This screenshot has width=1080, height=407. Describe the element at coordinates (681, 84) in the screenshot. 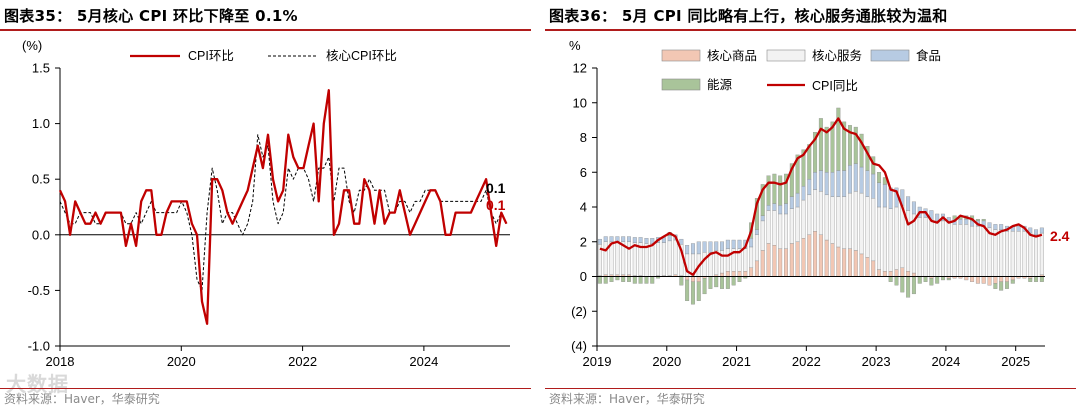

I see `legend-energy-swatch` at that location.